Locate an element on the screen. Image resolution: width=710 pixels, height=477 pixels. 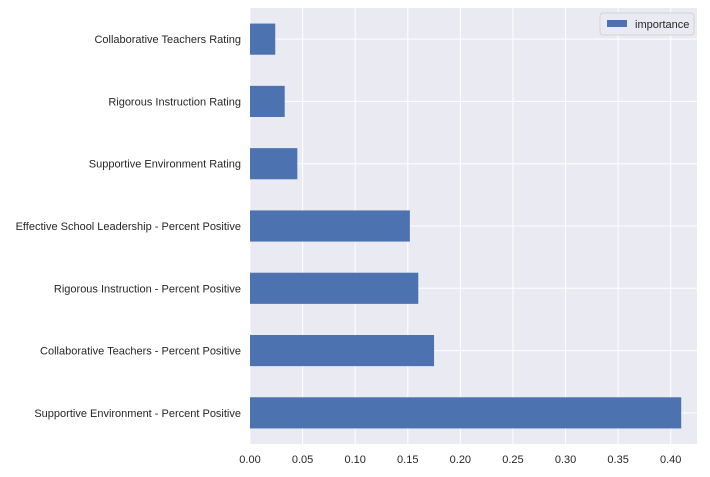
legend: importance is located at coordinates (647, 24).